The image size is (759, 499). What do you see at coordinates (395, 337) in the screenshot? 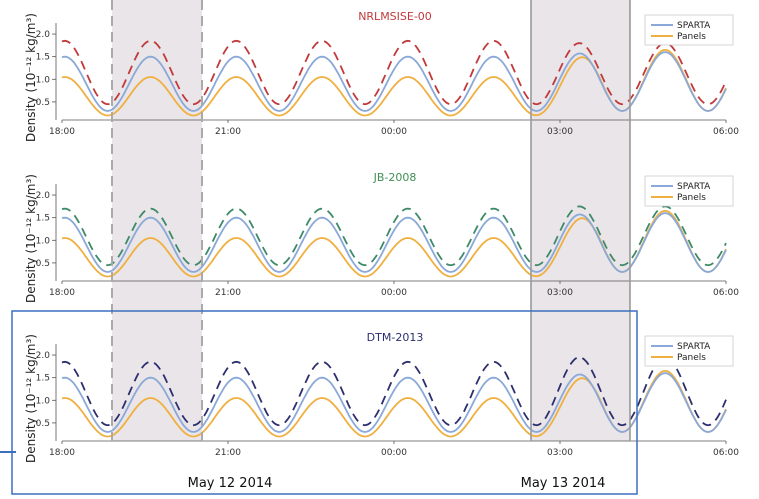
I see `panel-title: DTM-2013` at bounding box center [395, 337].